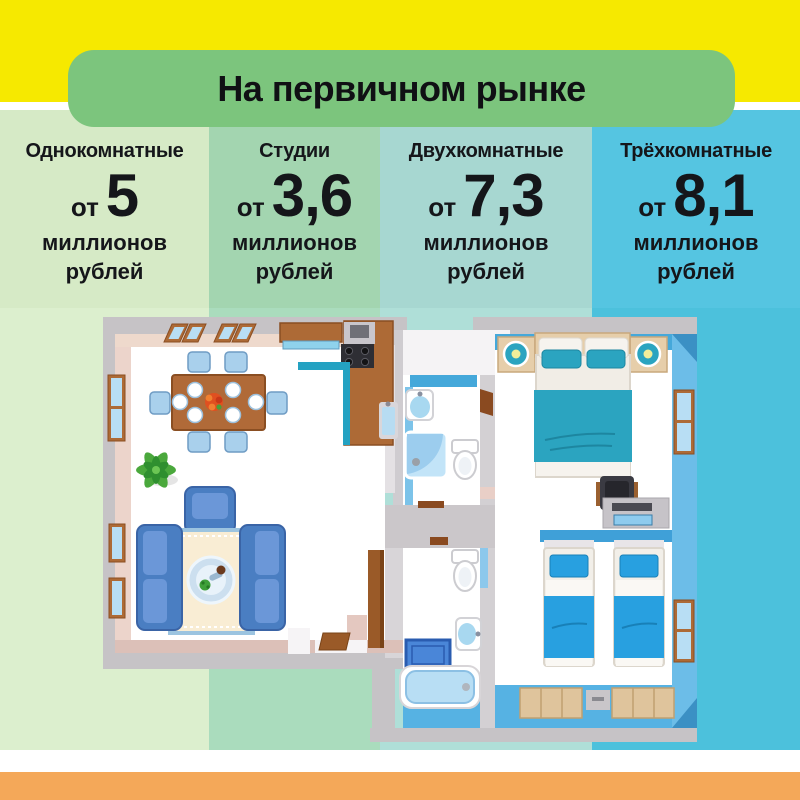 The height and width of the screenshot is (800, 800). I want to click on dining-table, so click(218, 402).